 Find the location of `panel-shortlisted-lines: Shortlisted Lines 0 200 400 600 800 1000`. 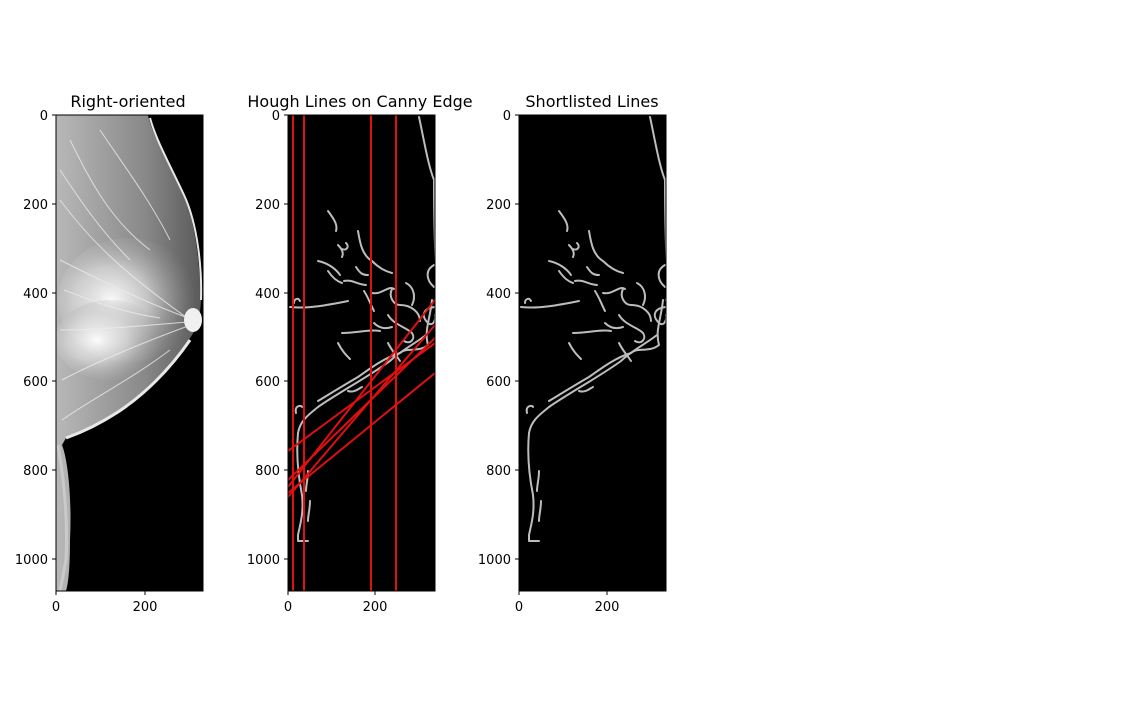

panel-shortlisted-lines: Shortlisted Lines 0 200 400 600 800 1000 is located at coordinates (572, 353).